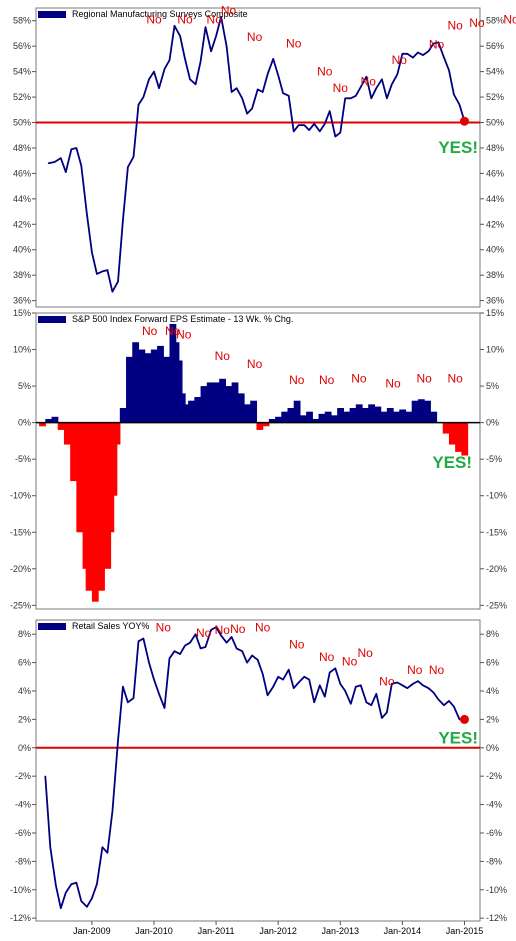  Describe the element at coordinates (20, 532) in the screenshot. I see `ytick-label-left: -15%` at that location.